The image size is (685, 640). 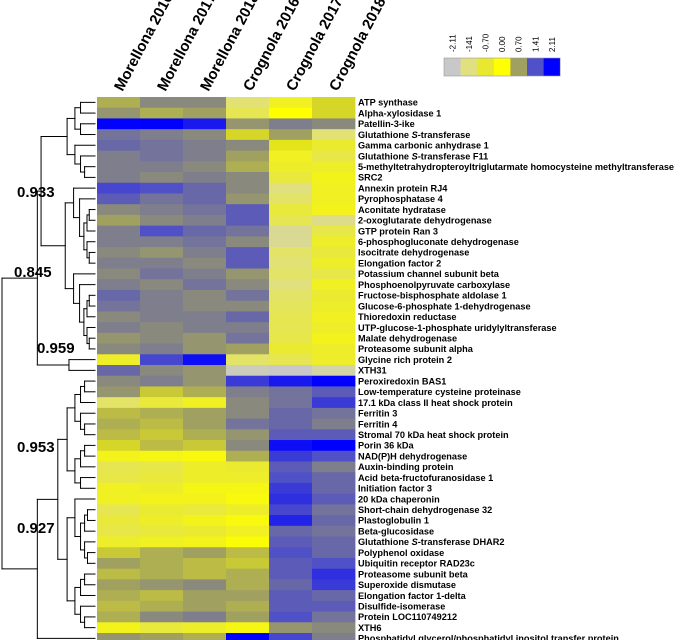 I want to click on bootstrap-label: 0.959, so click(x=56, y=348).